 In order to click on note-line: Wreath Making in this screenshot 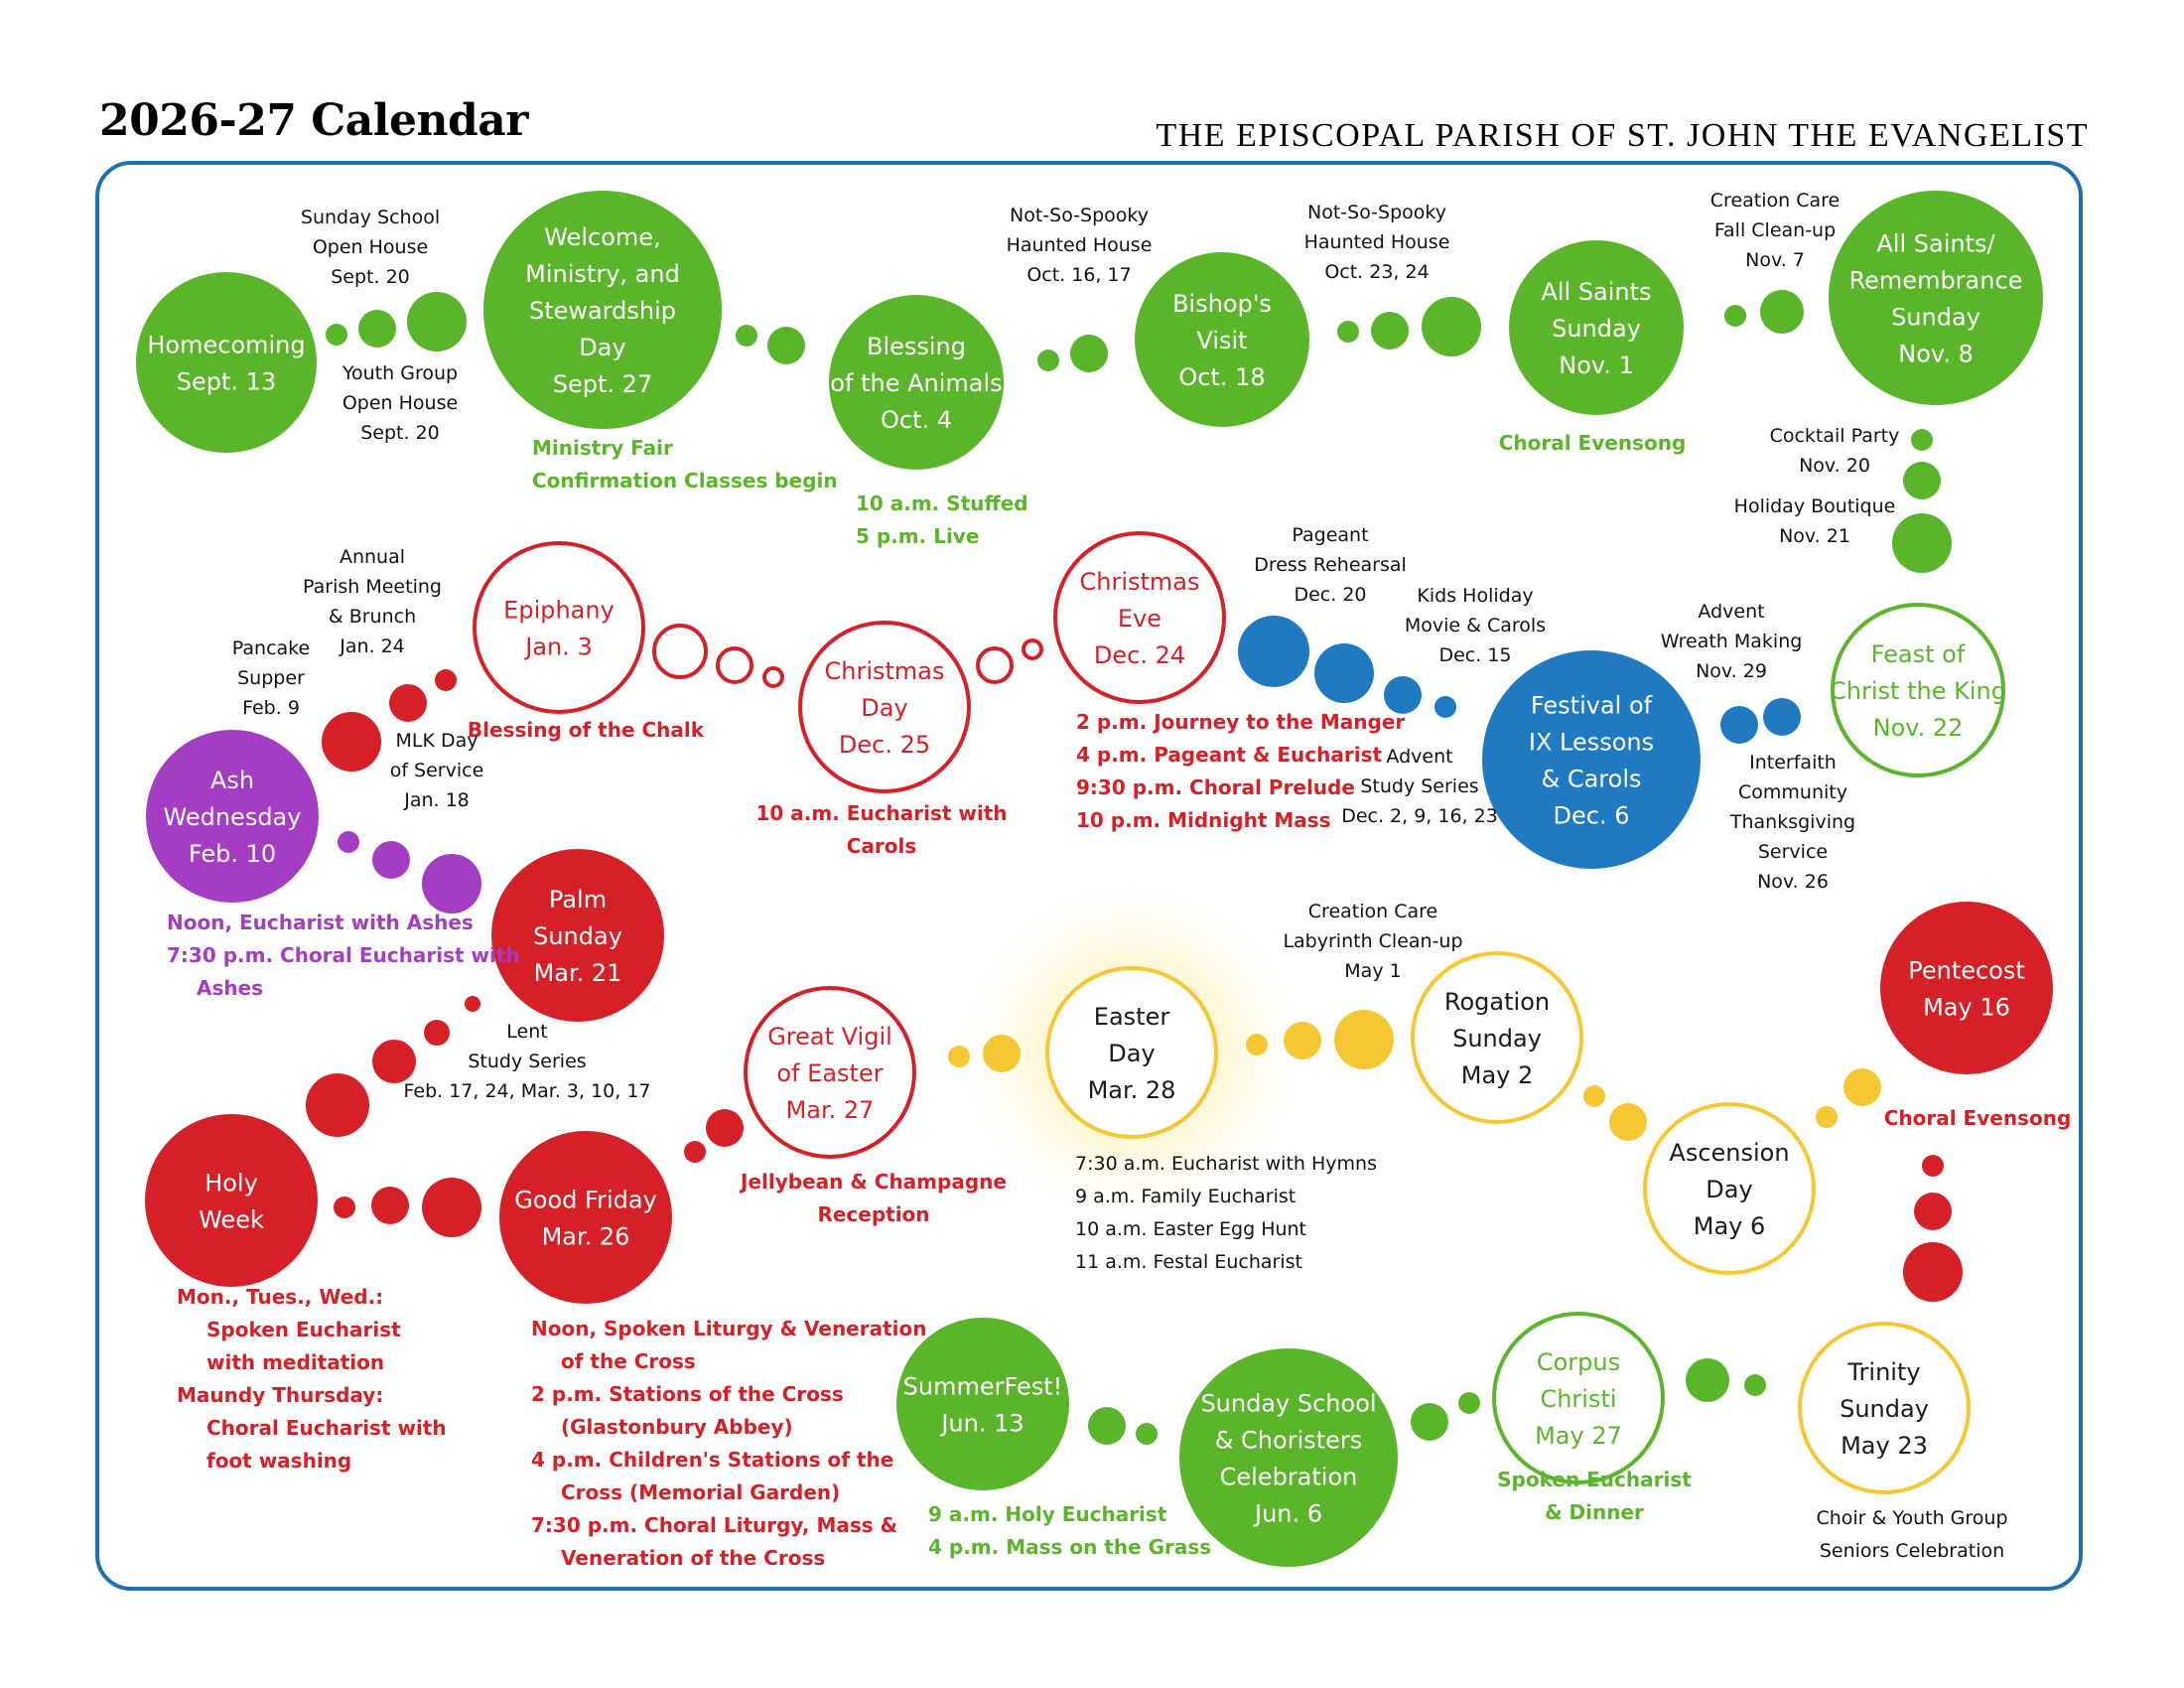, I will do `click(1732, 641)`.